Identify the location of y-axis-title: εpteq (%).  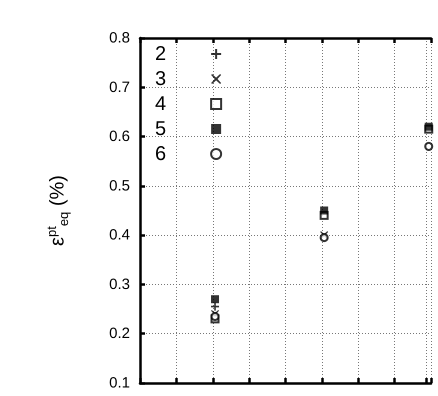
(57, 210).